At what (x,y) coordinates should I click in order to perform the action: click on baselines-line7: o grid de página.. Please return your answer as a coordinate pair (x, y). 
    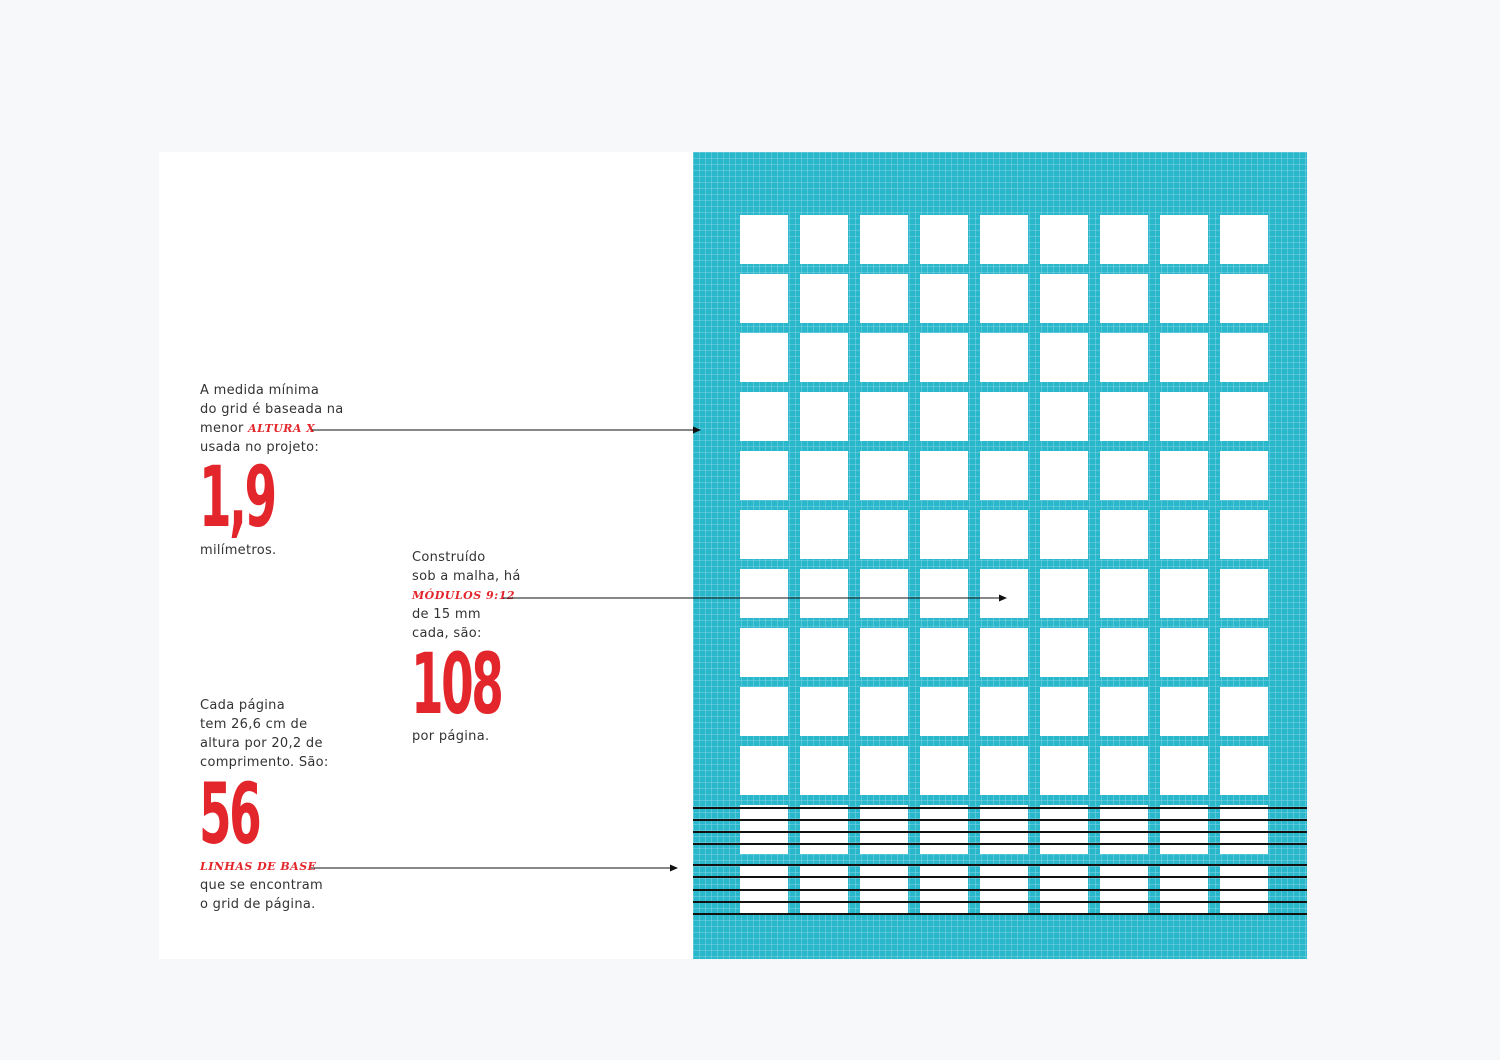
    Looking at the image, I should click on (258, 904).